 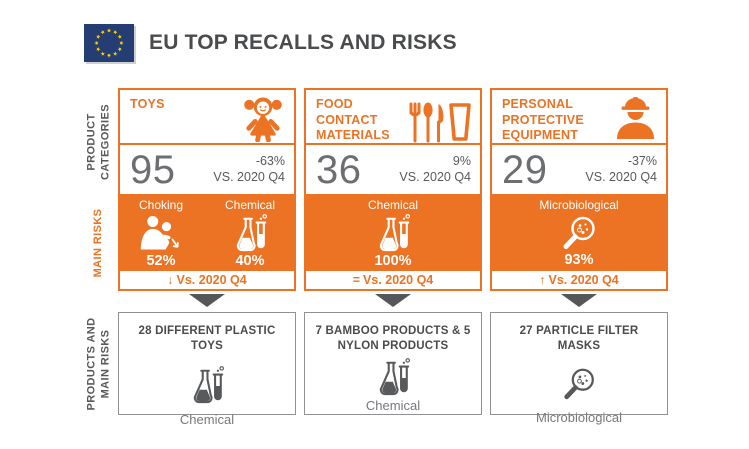 I want to click on risk-percent: 40%, so click(x=250, y=261).